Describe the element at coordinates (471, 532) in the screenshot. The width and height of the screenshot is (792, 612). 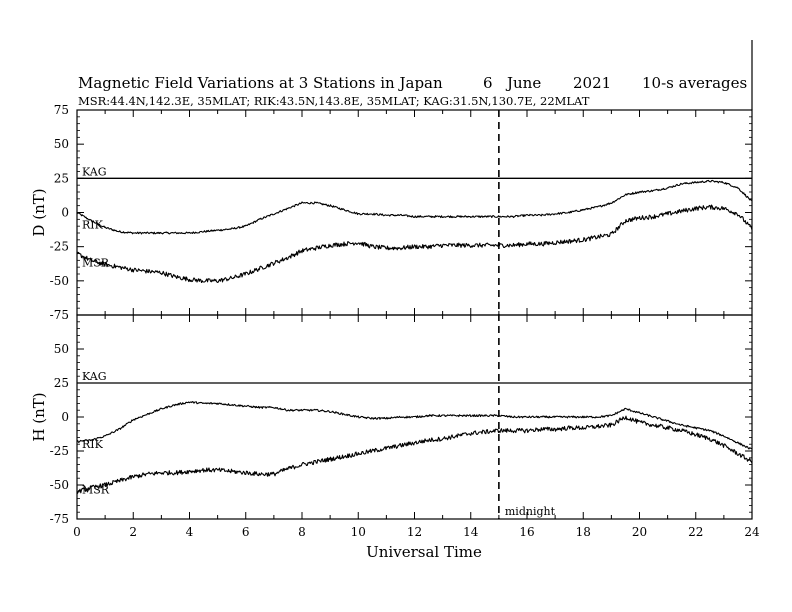
I see `x-tick-label: 14` at that location.